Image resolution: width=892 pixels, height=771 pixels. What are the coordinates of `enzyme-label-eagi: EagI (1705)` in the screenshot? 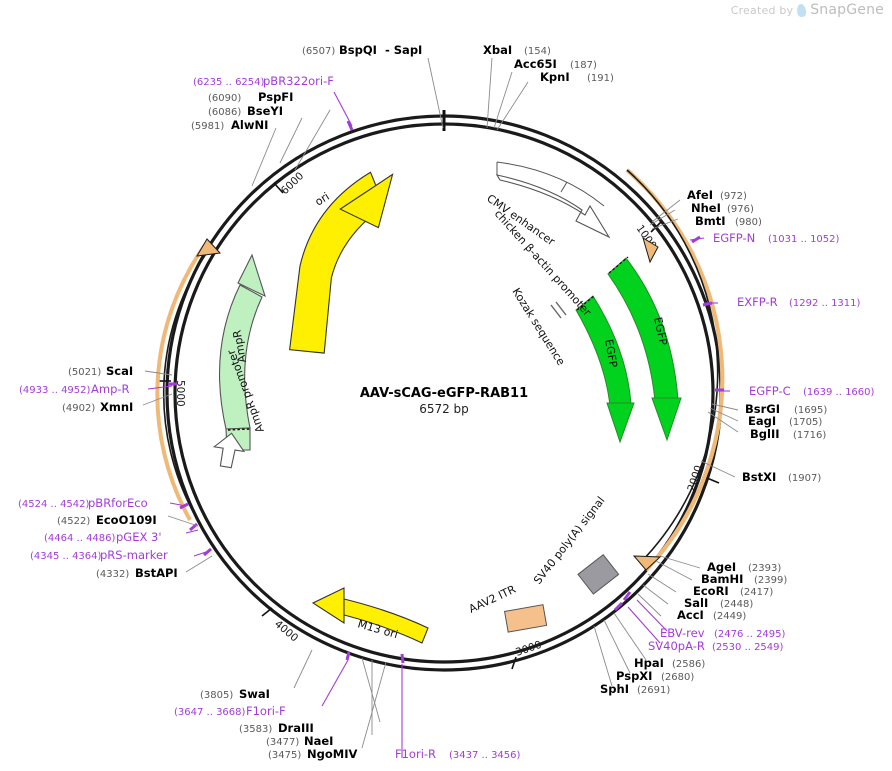 It's located at (785, 421).